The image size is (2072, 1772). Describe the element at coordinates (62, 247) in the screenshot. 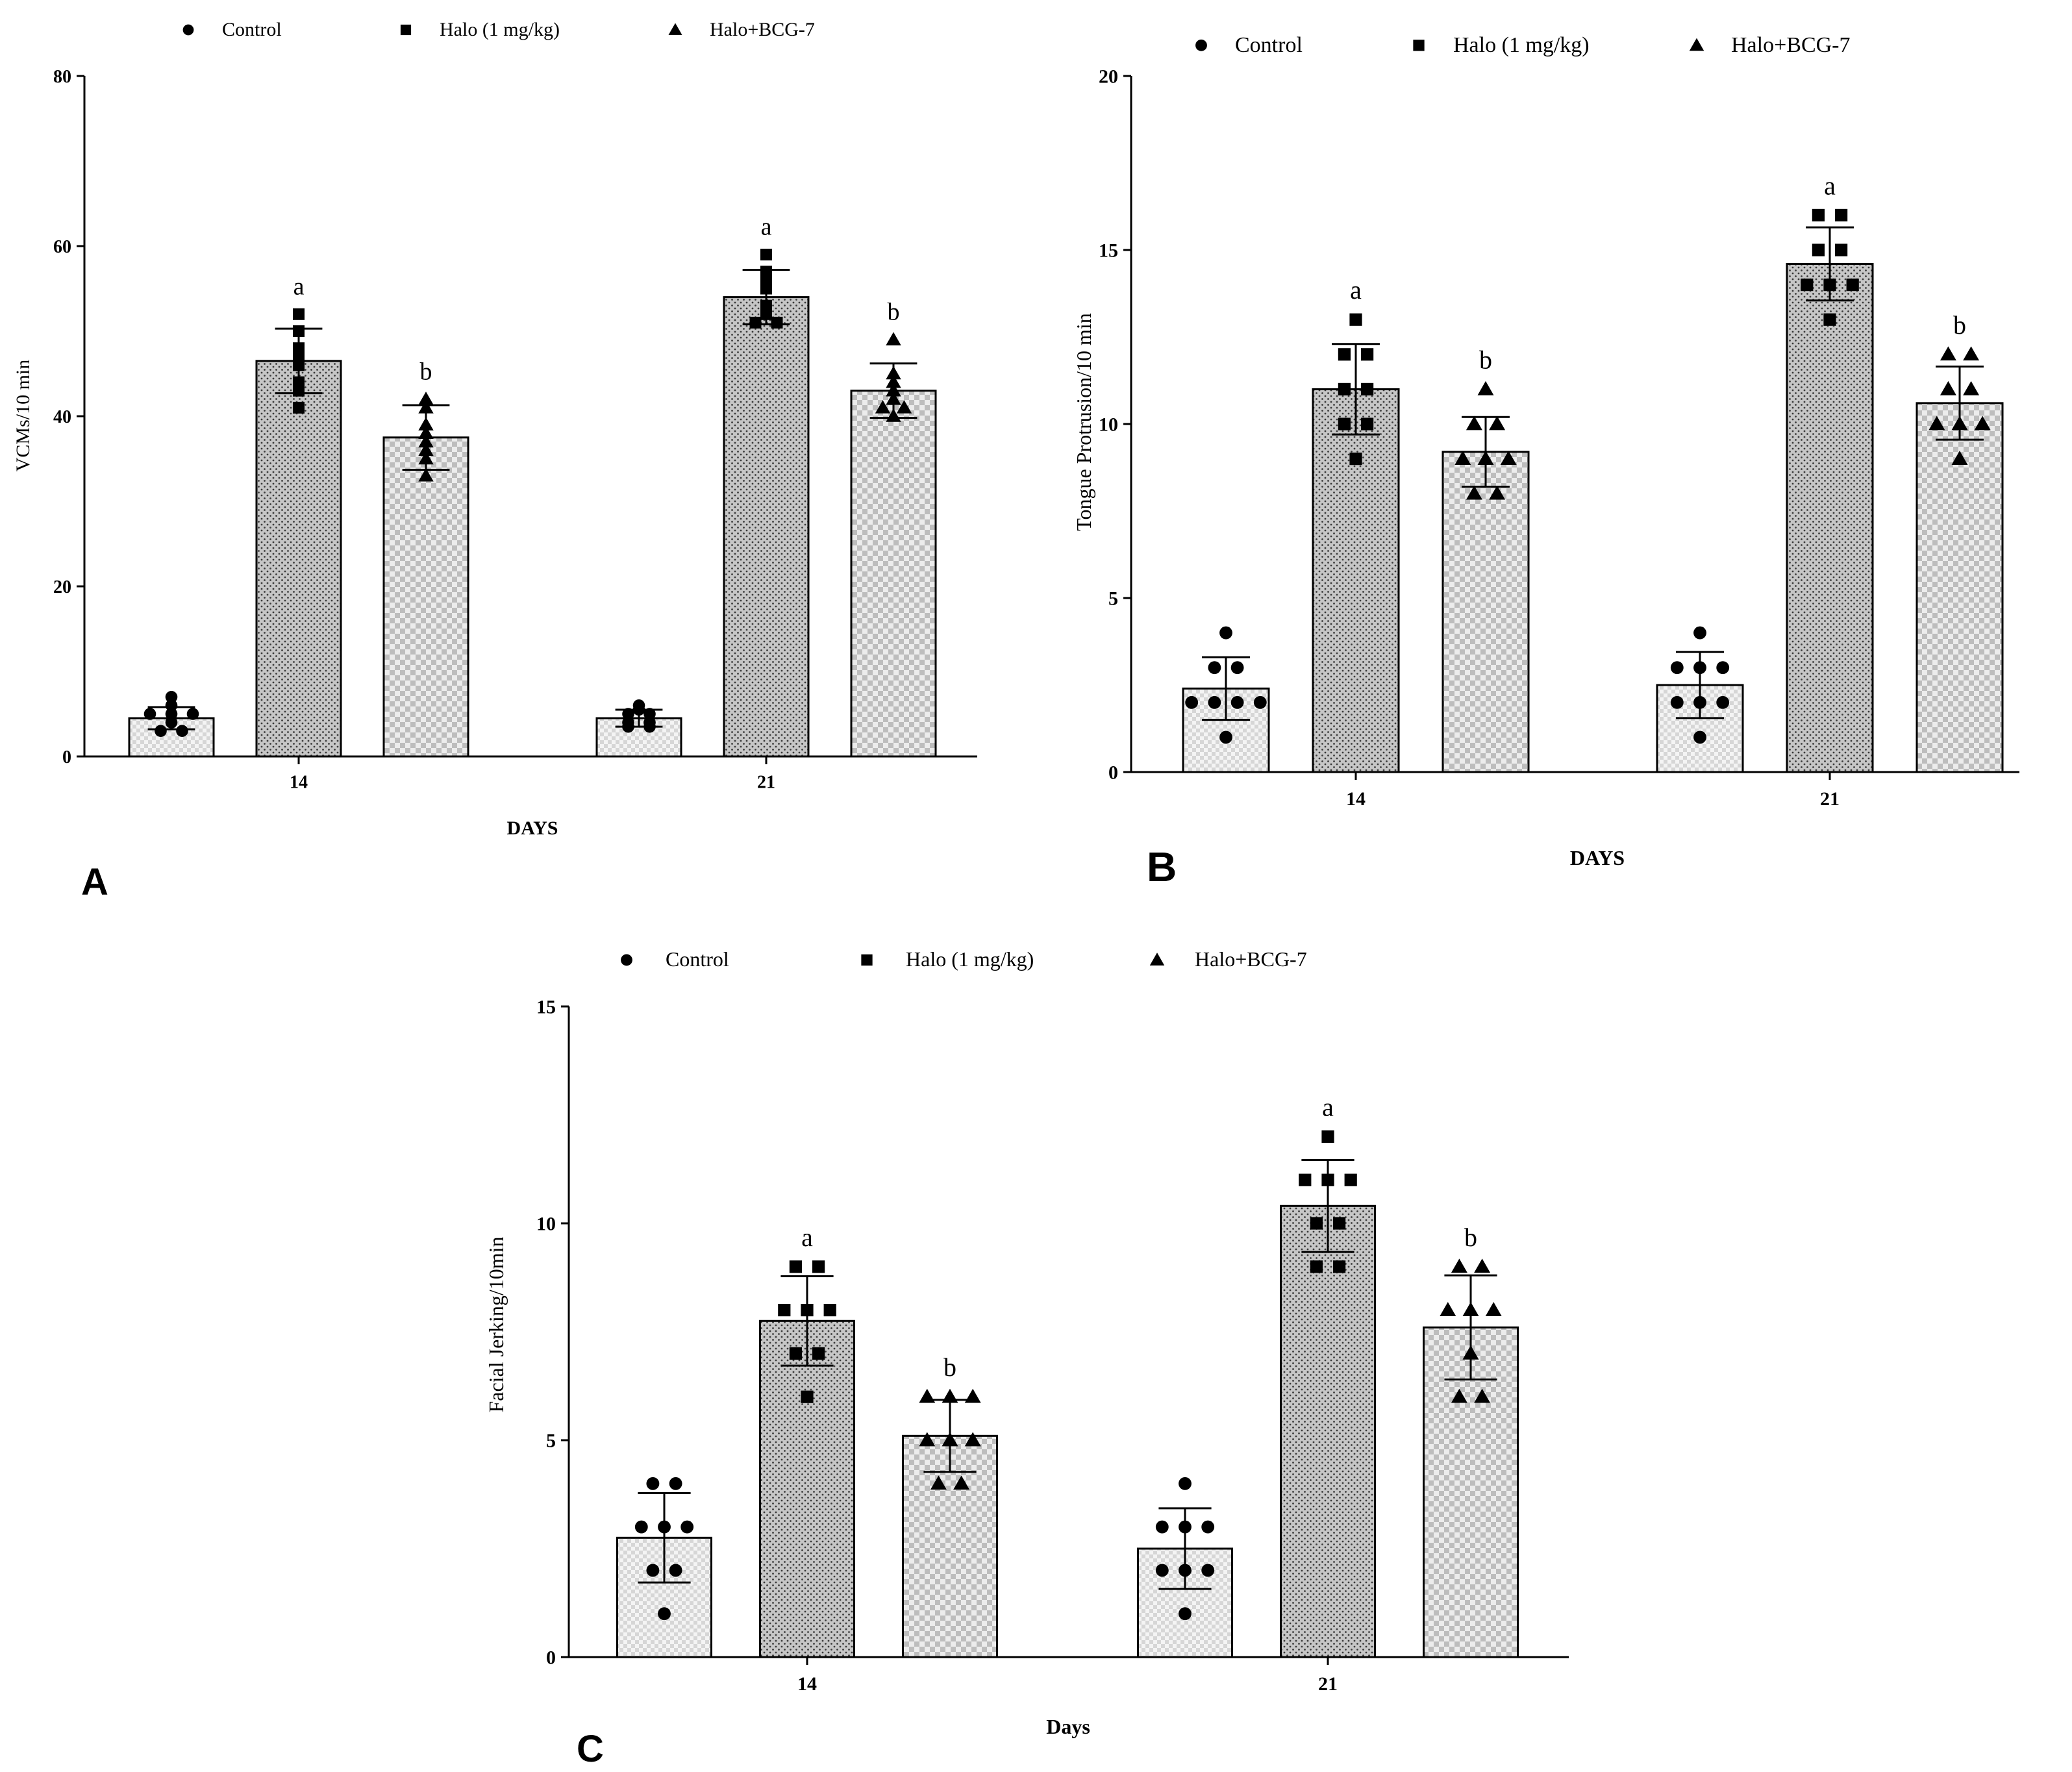

I see `y-tick-label: 60` at that location.